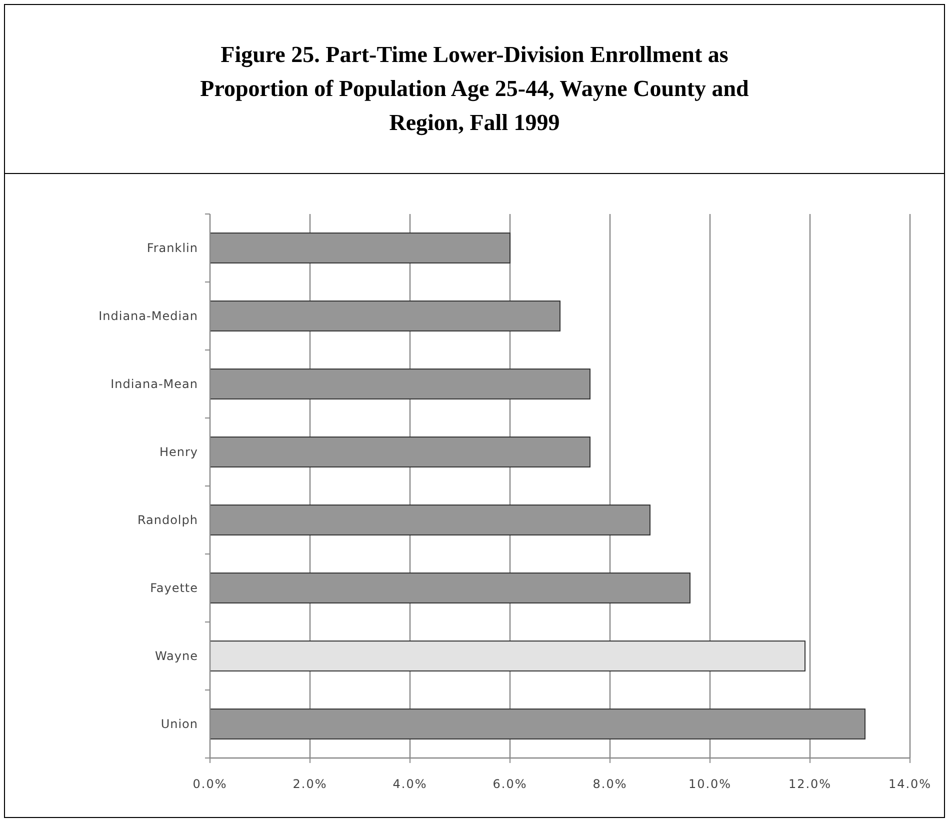 The height and width of the screenshot is (822, 949). Describe the element at coordinates (178, 452) in the screenshot. I see `y-tick-label: Henry` at that location.